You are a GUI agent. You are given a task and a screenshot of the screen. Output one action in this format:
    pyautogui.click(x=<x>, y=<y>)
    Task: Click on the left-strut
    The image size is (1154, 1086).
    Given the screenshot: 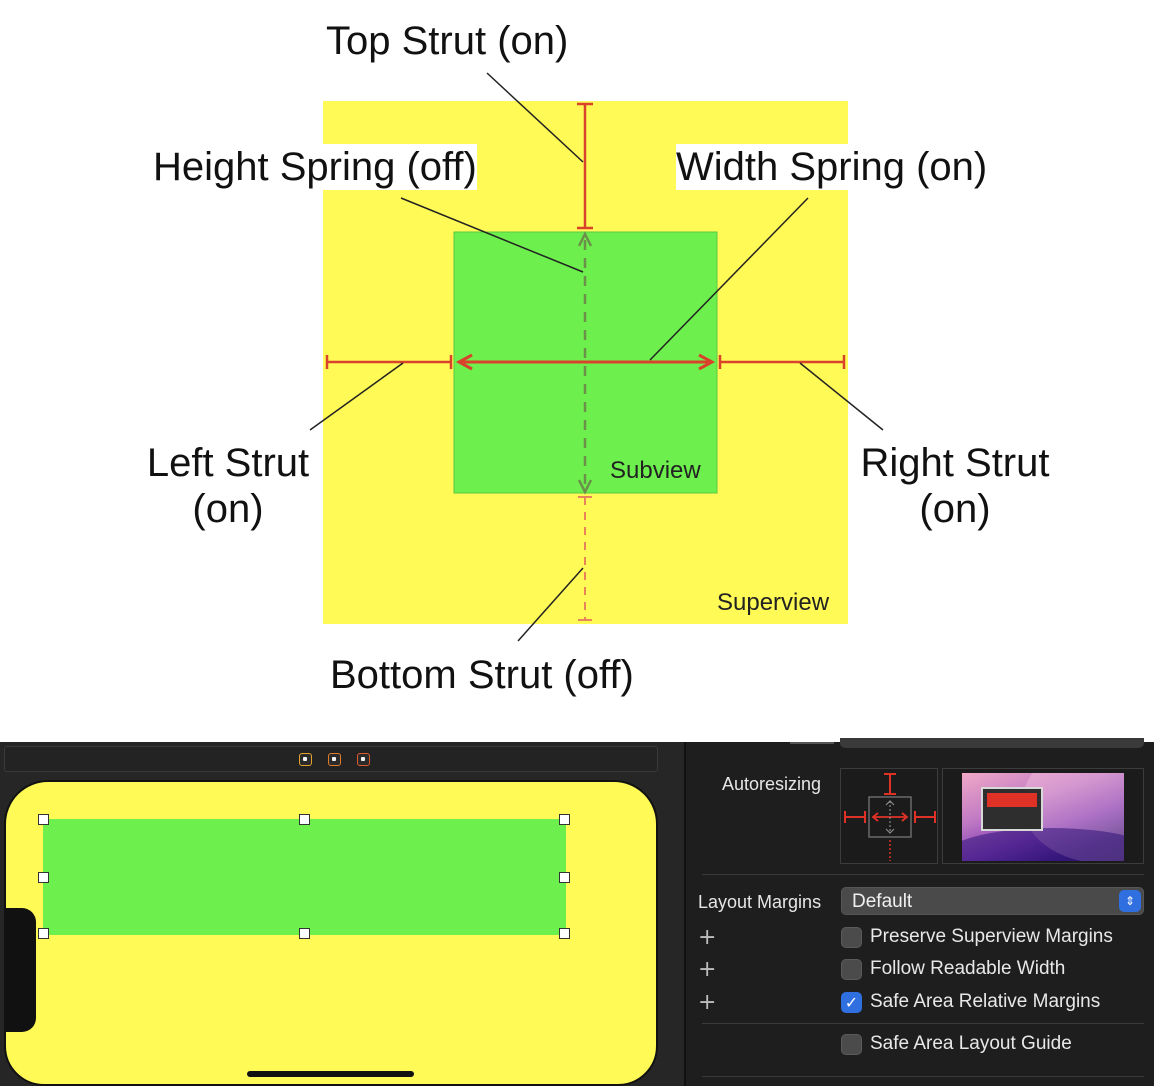 What is the action you would take?
    pyautogui.click(x=389, y=362)
    